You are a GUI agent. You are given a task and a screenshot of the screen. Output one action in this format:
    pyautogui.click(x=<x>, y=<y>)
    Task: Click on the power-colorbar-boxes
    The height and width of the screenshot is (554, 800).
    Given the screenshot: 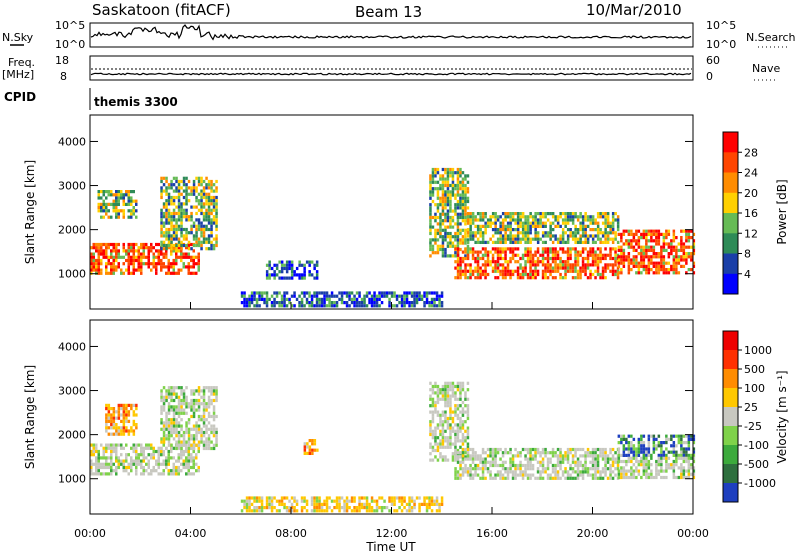 What is the action you would take?
    pyautogui.click(x=730, y=213)
    